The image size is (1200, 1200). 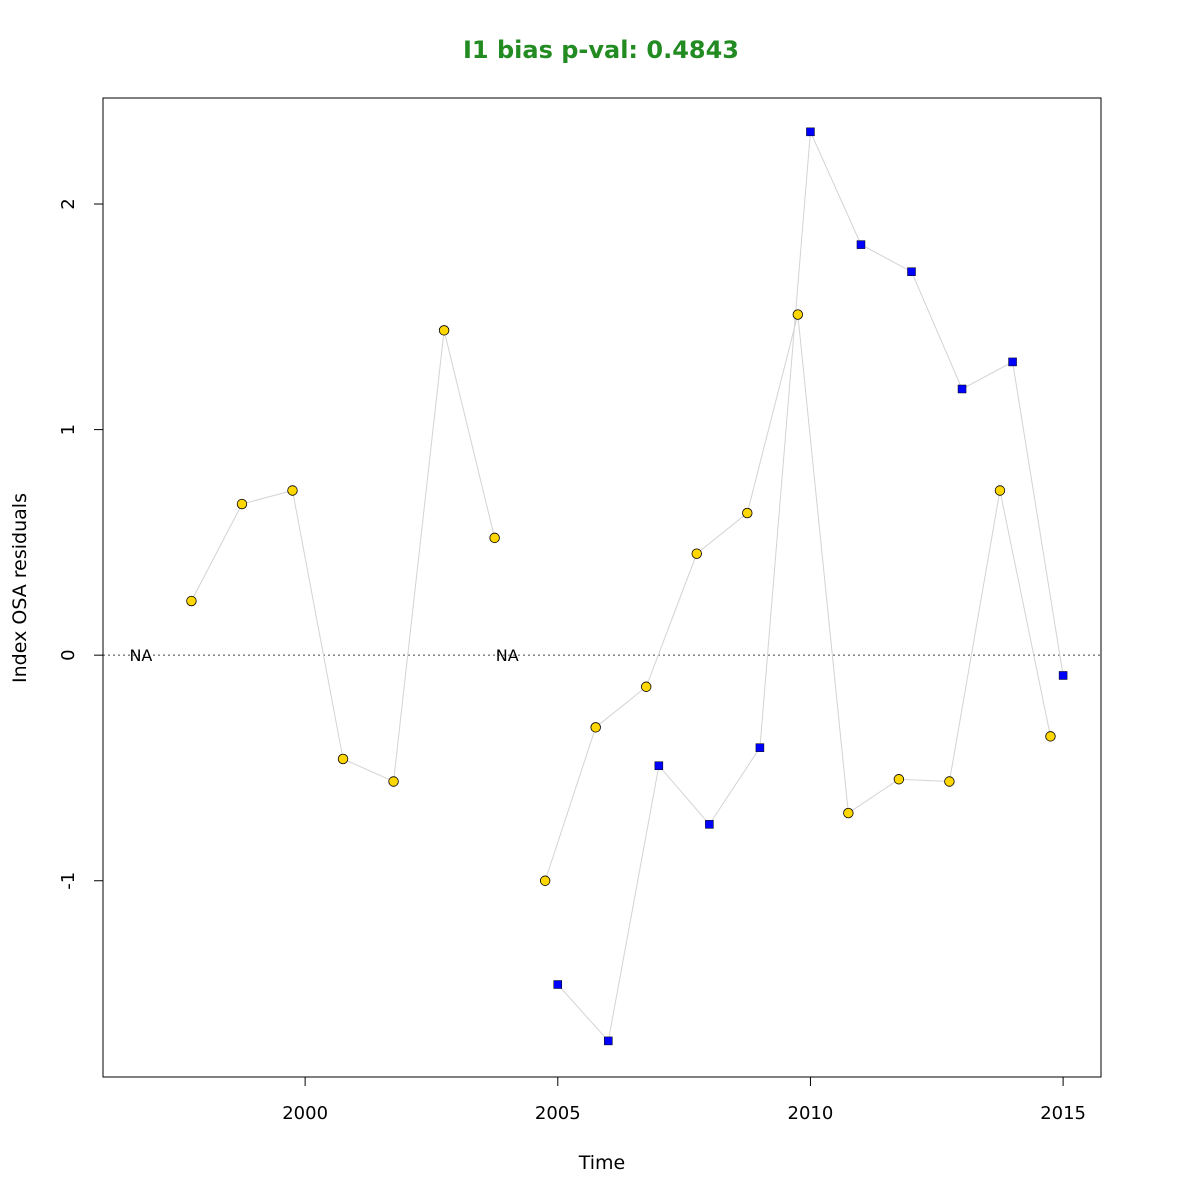 What do you see at coordinates (1063, 1113) in the screenshot?
I see `x-tick-label: 2015` at bounding box center [1063, 1113].